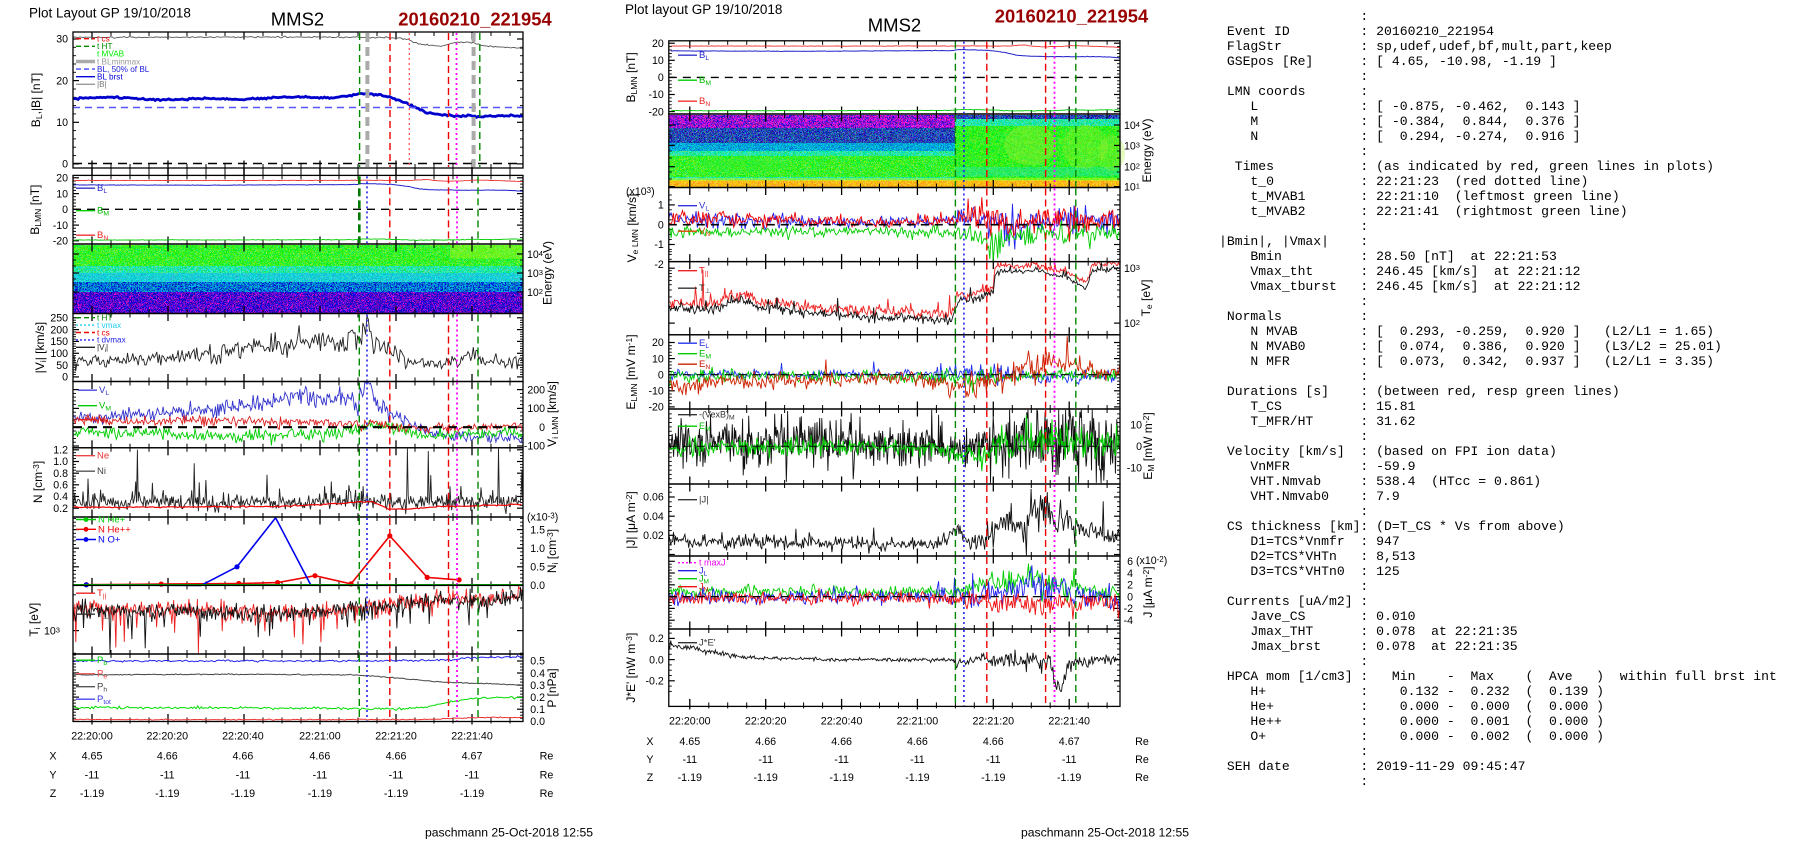 The height and width of the screenshot is (841, 1804). Describe the element at coordinates (53, 794) in the screenshot. I see `svg-text: Z` at that location.